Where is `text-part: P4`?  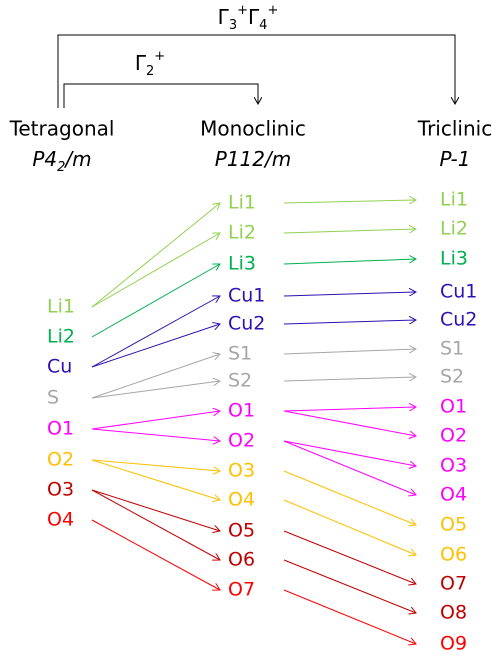
text-part: P4 is located at coordinates (44, 159).